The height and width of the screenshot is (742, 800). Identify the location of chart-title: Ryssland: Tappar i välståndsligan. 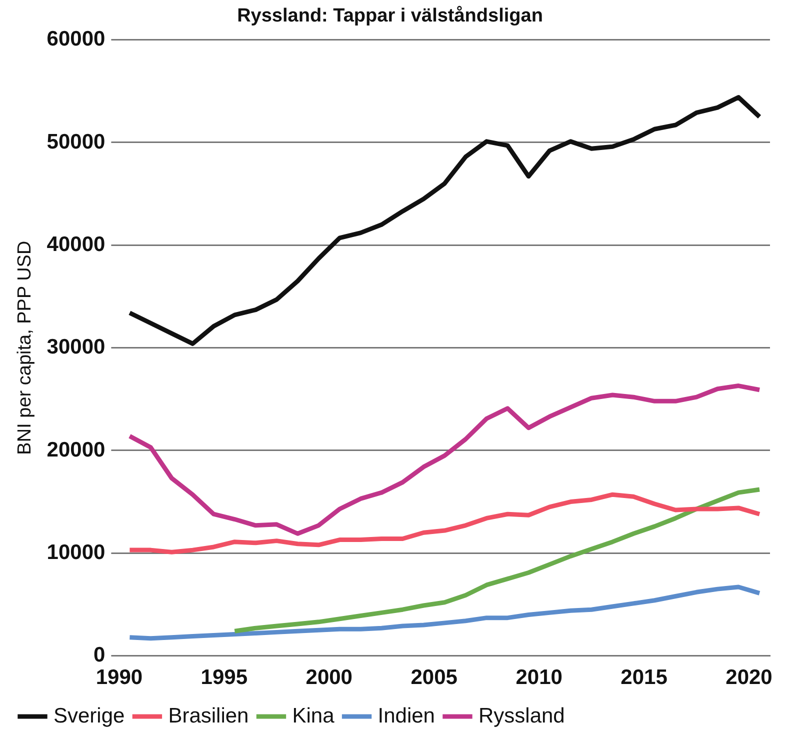
(390, 16).